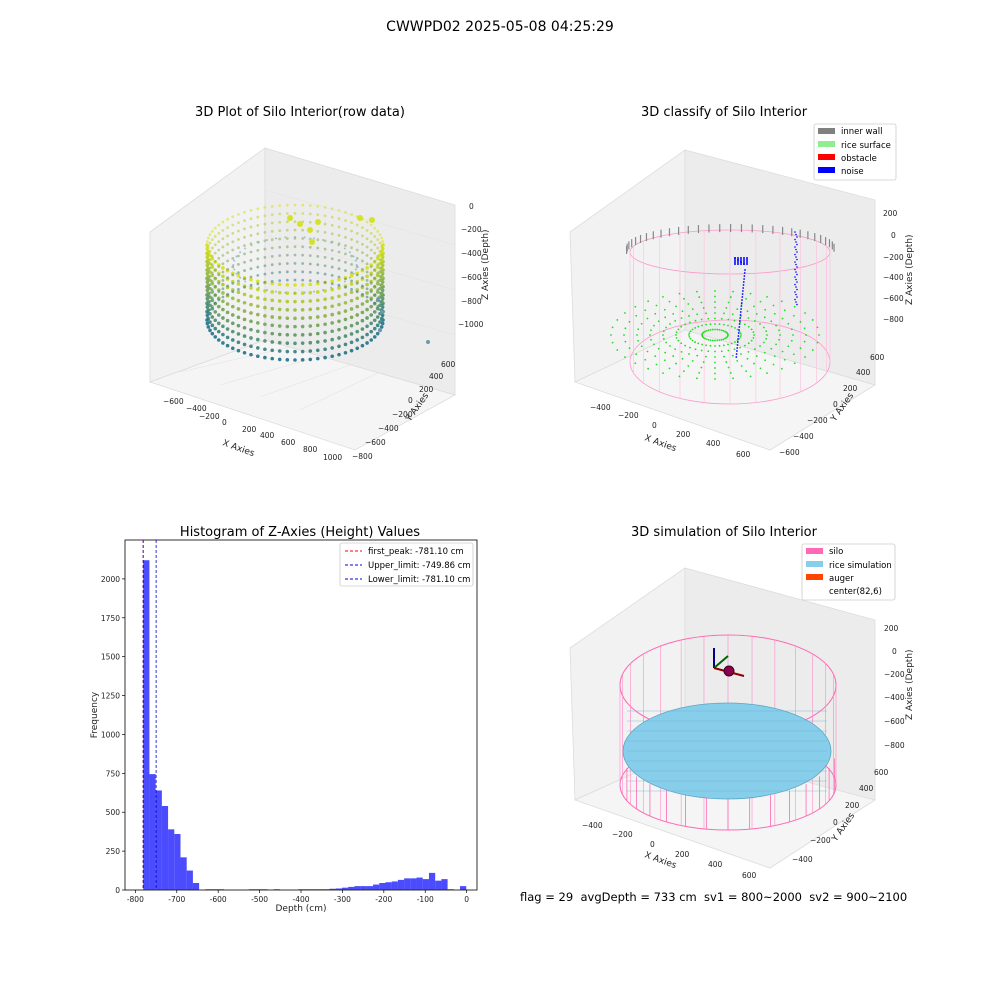 This screenshot has width=1000, height=1000. Describe the element at coordinates (660, 443) in the screenshot. I see `classify-x-label: X Axies` at that location.